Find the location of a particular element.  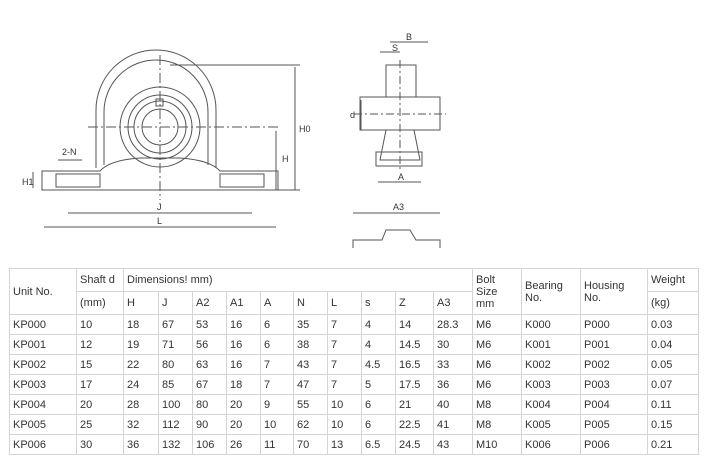

table-cell: 0.15 is located at coordinates (673, 424).